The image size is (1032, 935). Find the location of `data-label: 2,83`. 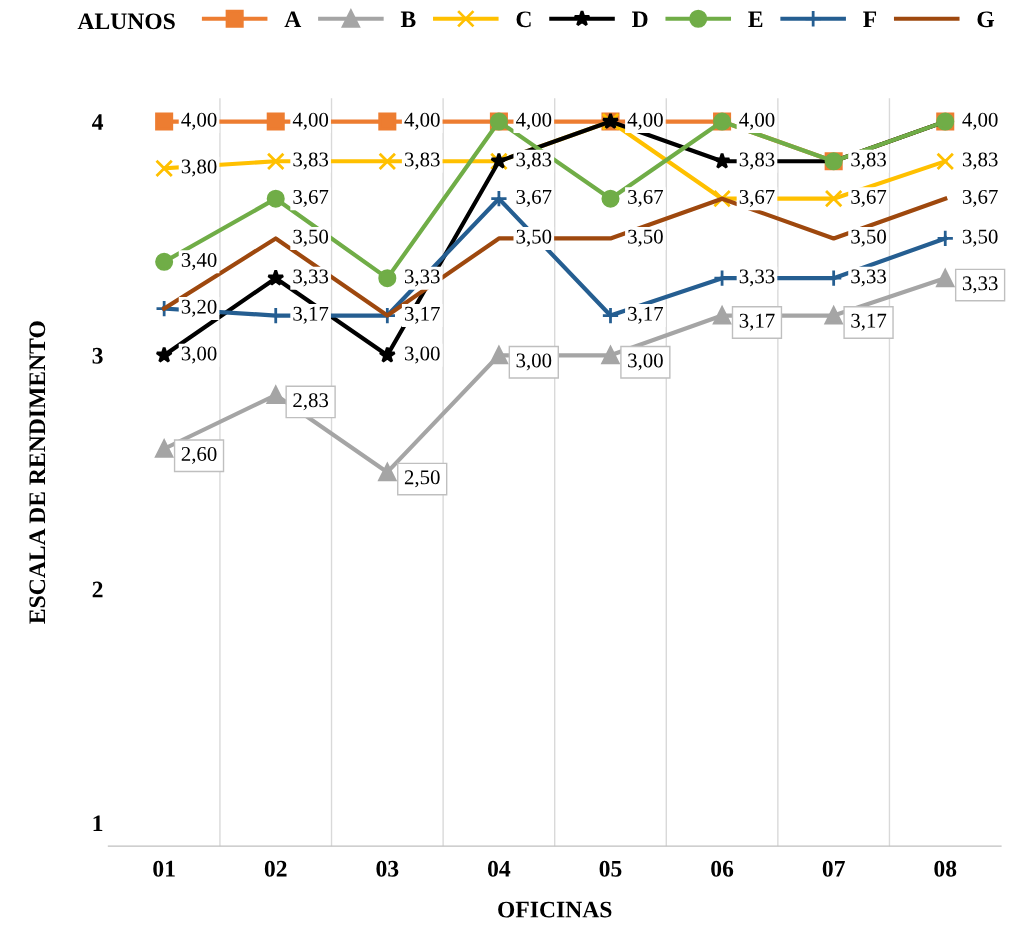

data-label: 2,83 is located at coordinates (311, 402).